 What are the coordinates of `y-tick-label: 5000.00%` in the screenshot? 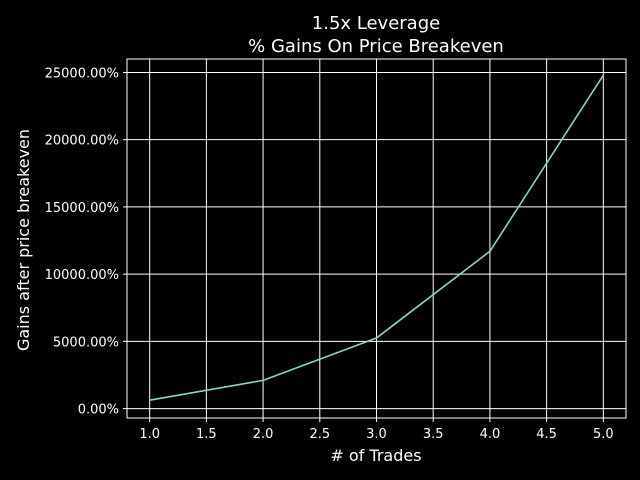 It's located at (86, 342).